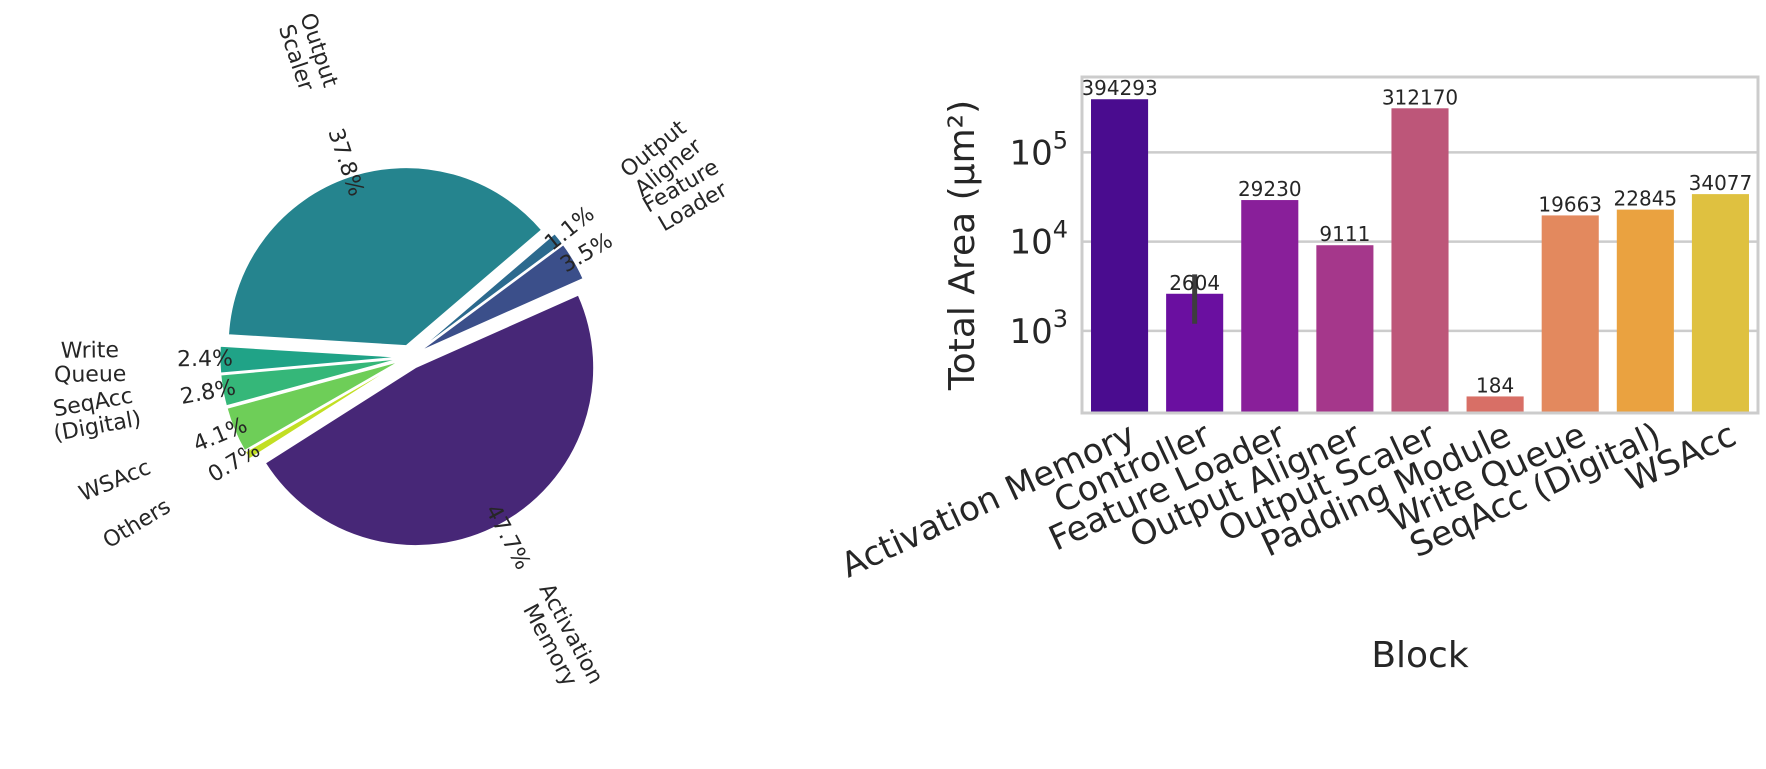 This screenshot has height=769, width=1766. What do you see at coordinates (309, 382) in the screenshot?
I see `pie-slice-seqacc-digital` at bounding box center [309, 382].